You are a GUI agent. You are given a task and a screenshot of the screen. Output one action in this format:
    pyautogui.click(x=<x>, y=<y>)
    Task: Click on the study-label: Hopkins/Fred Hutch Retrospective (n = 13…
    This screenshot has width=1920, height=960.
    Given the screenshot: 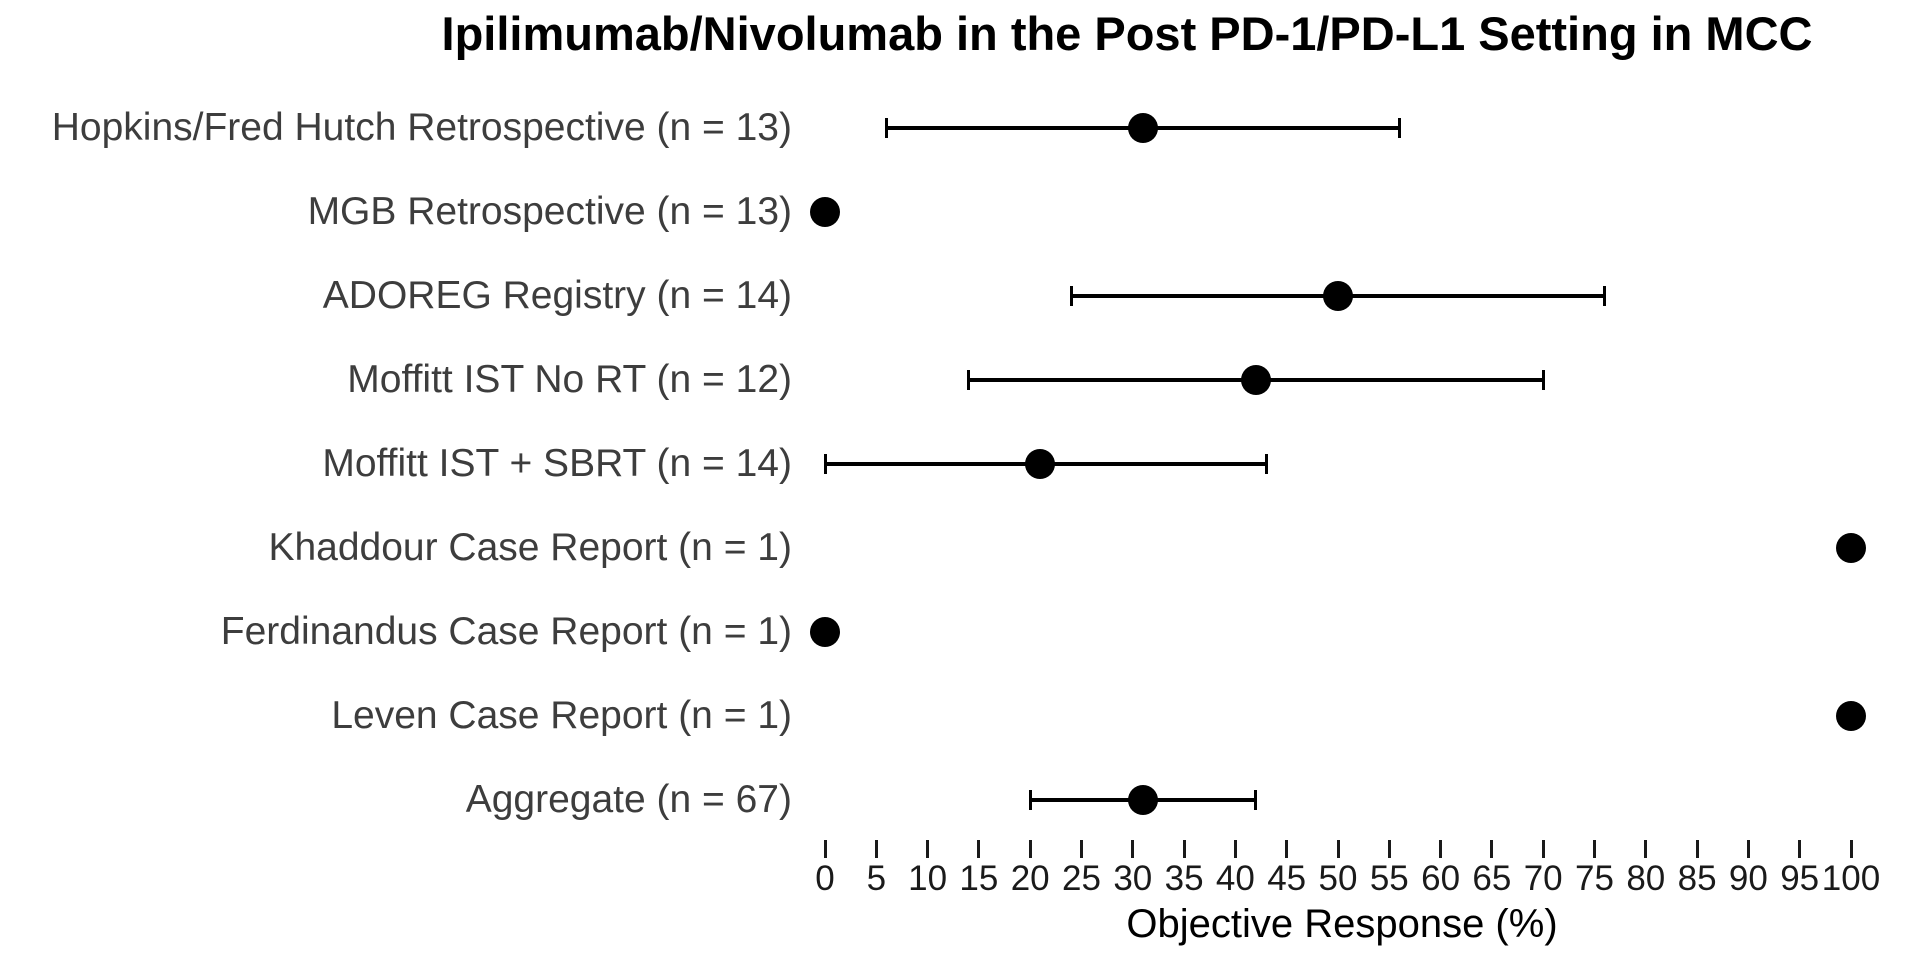 What is the action you would take?
    pyautogui.click(x=421, y=127)
    